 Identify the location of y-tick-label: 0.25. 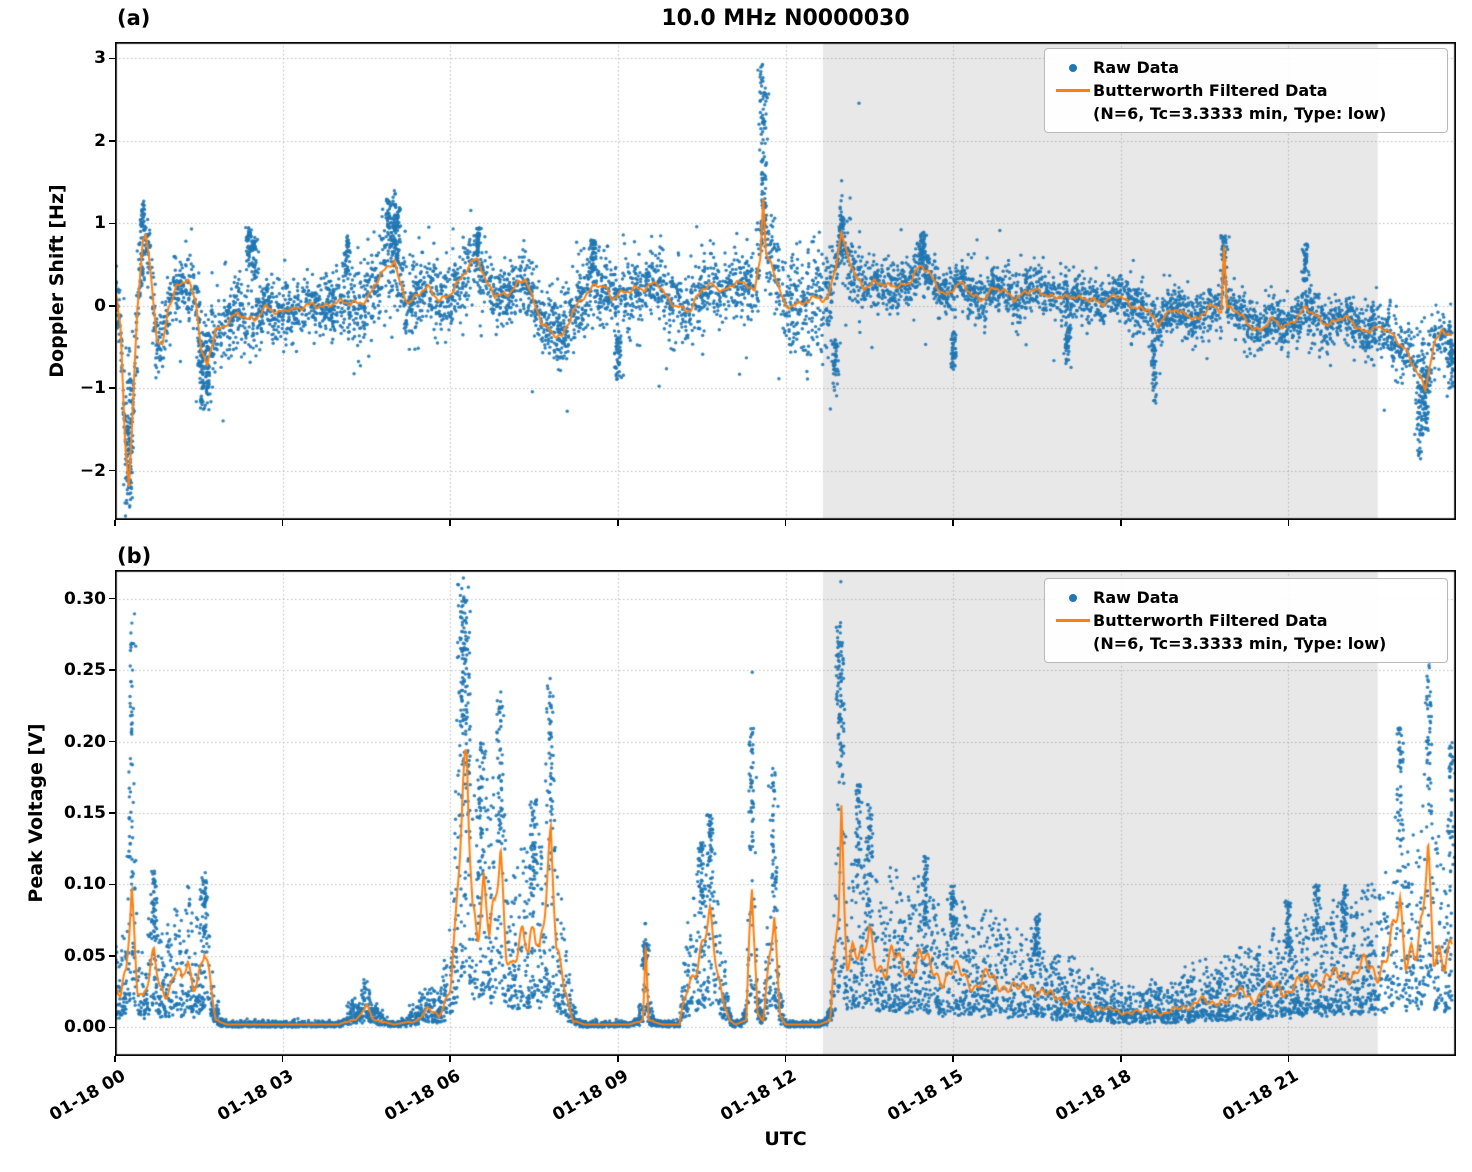
(85, 670).